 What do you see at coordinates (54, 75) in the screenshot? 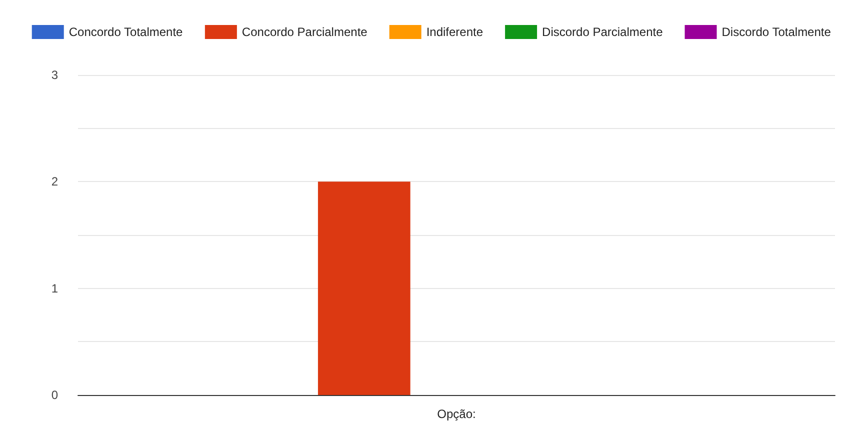
I see `y-tick-label: 3` at bounding box center [54, 75].